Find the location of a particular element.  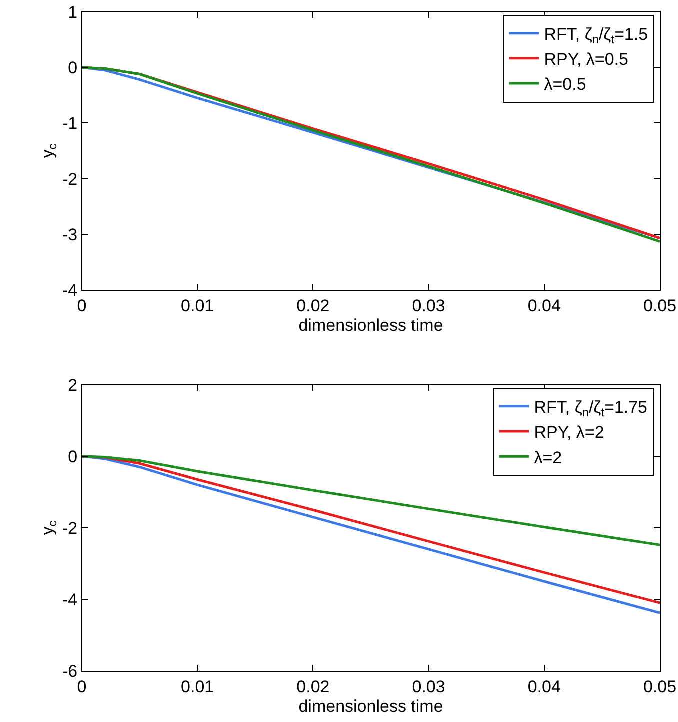

legend-label: RFT, ζ$_{n}$/ζ$_{t}$=1.5 is located at coordinates (596, 35).